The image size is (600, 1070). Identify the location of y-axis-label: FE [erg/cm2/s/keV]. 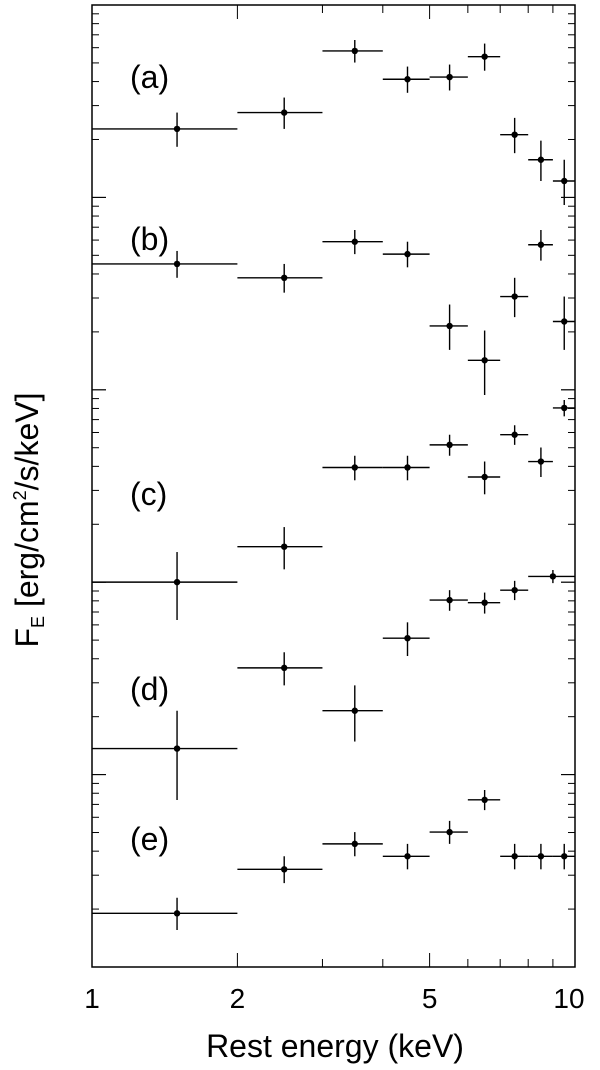
(28, 520).